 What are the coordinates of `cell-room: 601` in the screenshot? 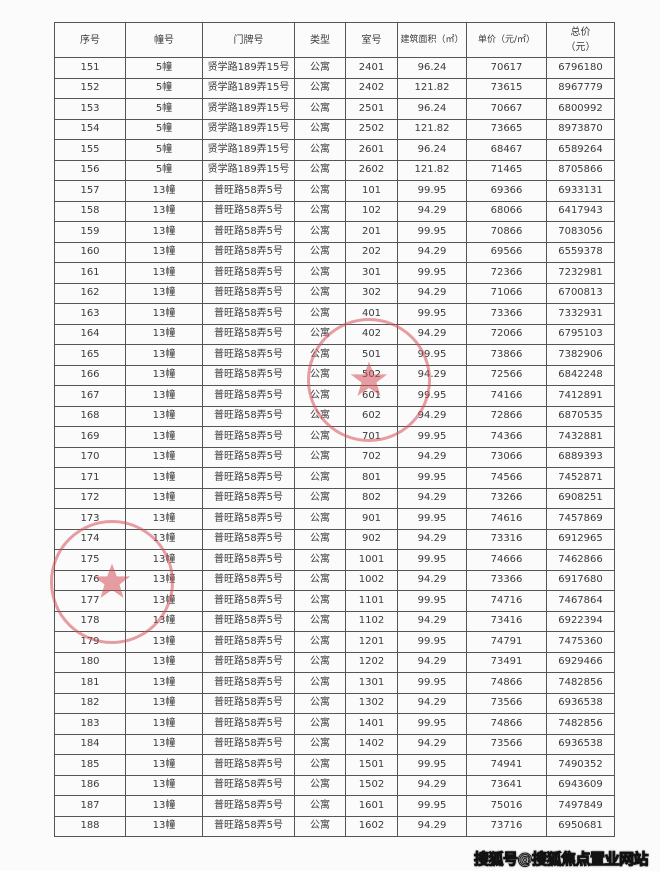 It's located at (371, 396).